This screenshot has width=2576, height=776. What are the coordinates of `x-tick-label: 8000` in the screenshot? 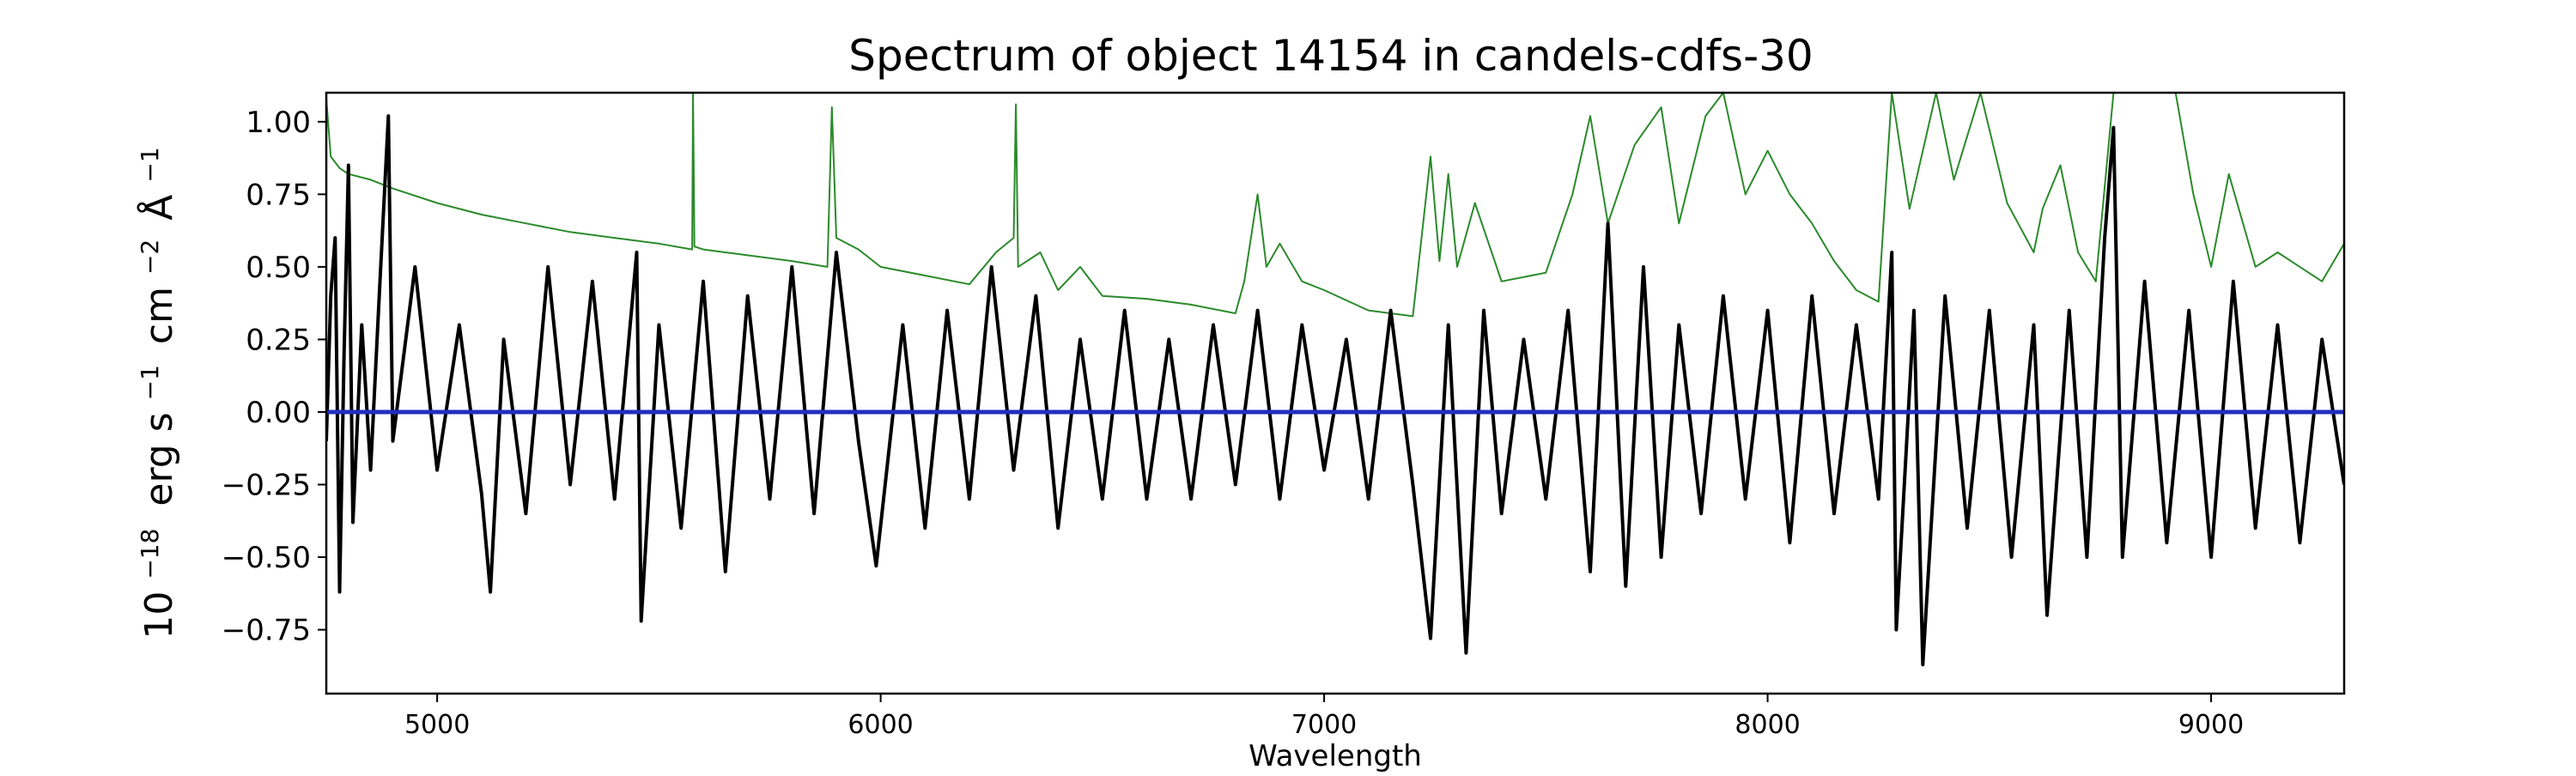 It's located at (1768, 725).